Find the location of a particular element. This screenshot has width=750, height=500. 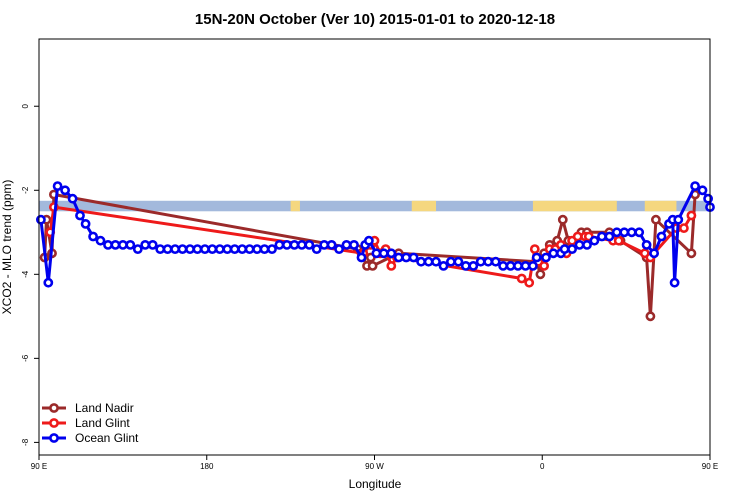

legend-label: Ocean Glint is located at coordinates (107, 438).